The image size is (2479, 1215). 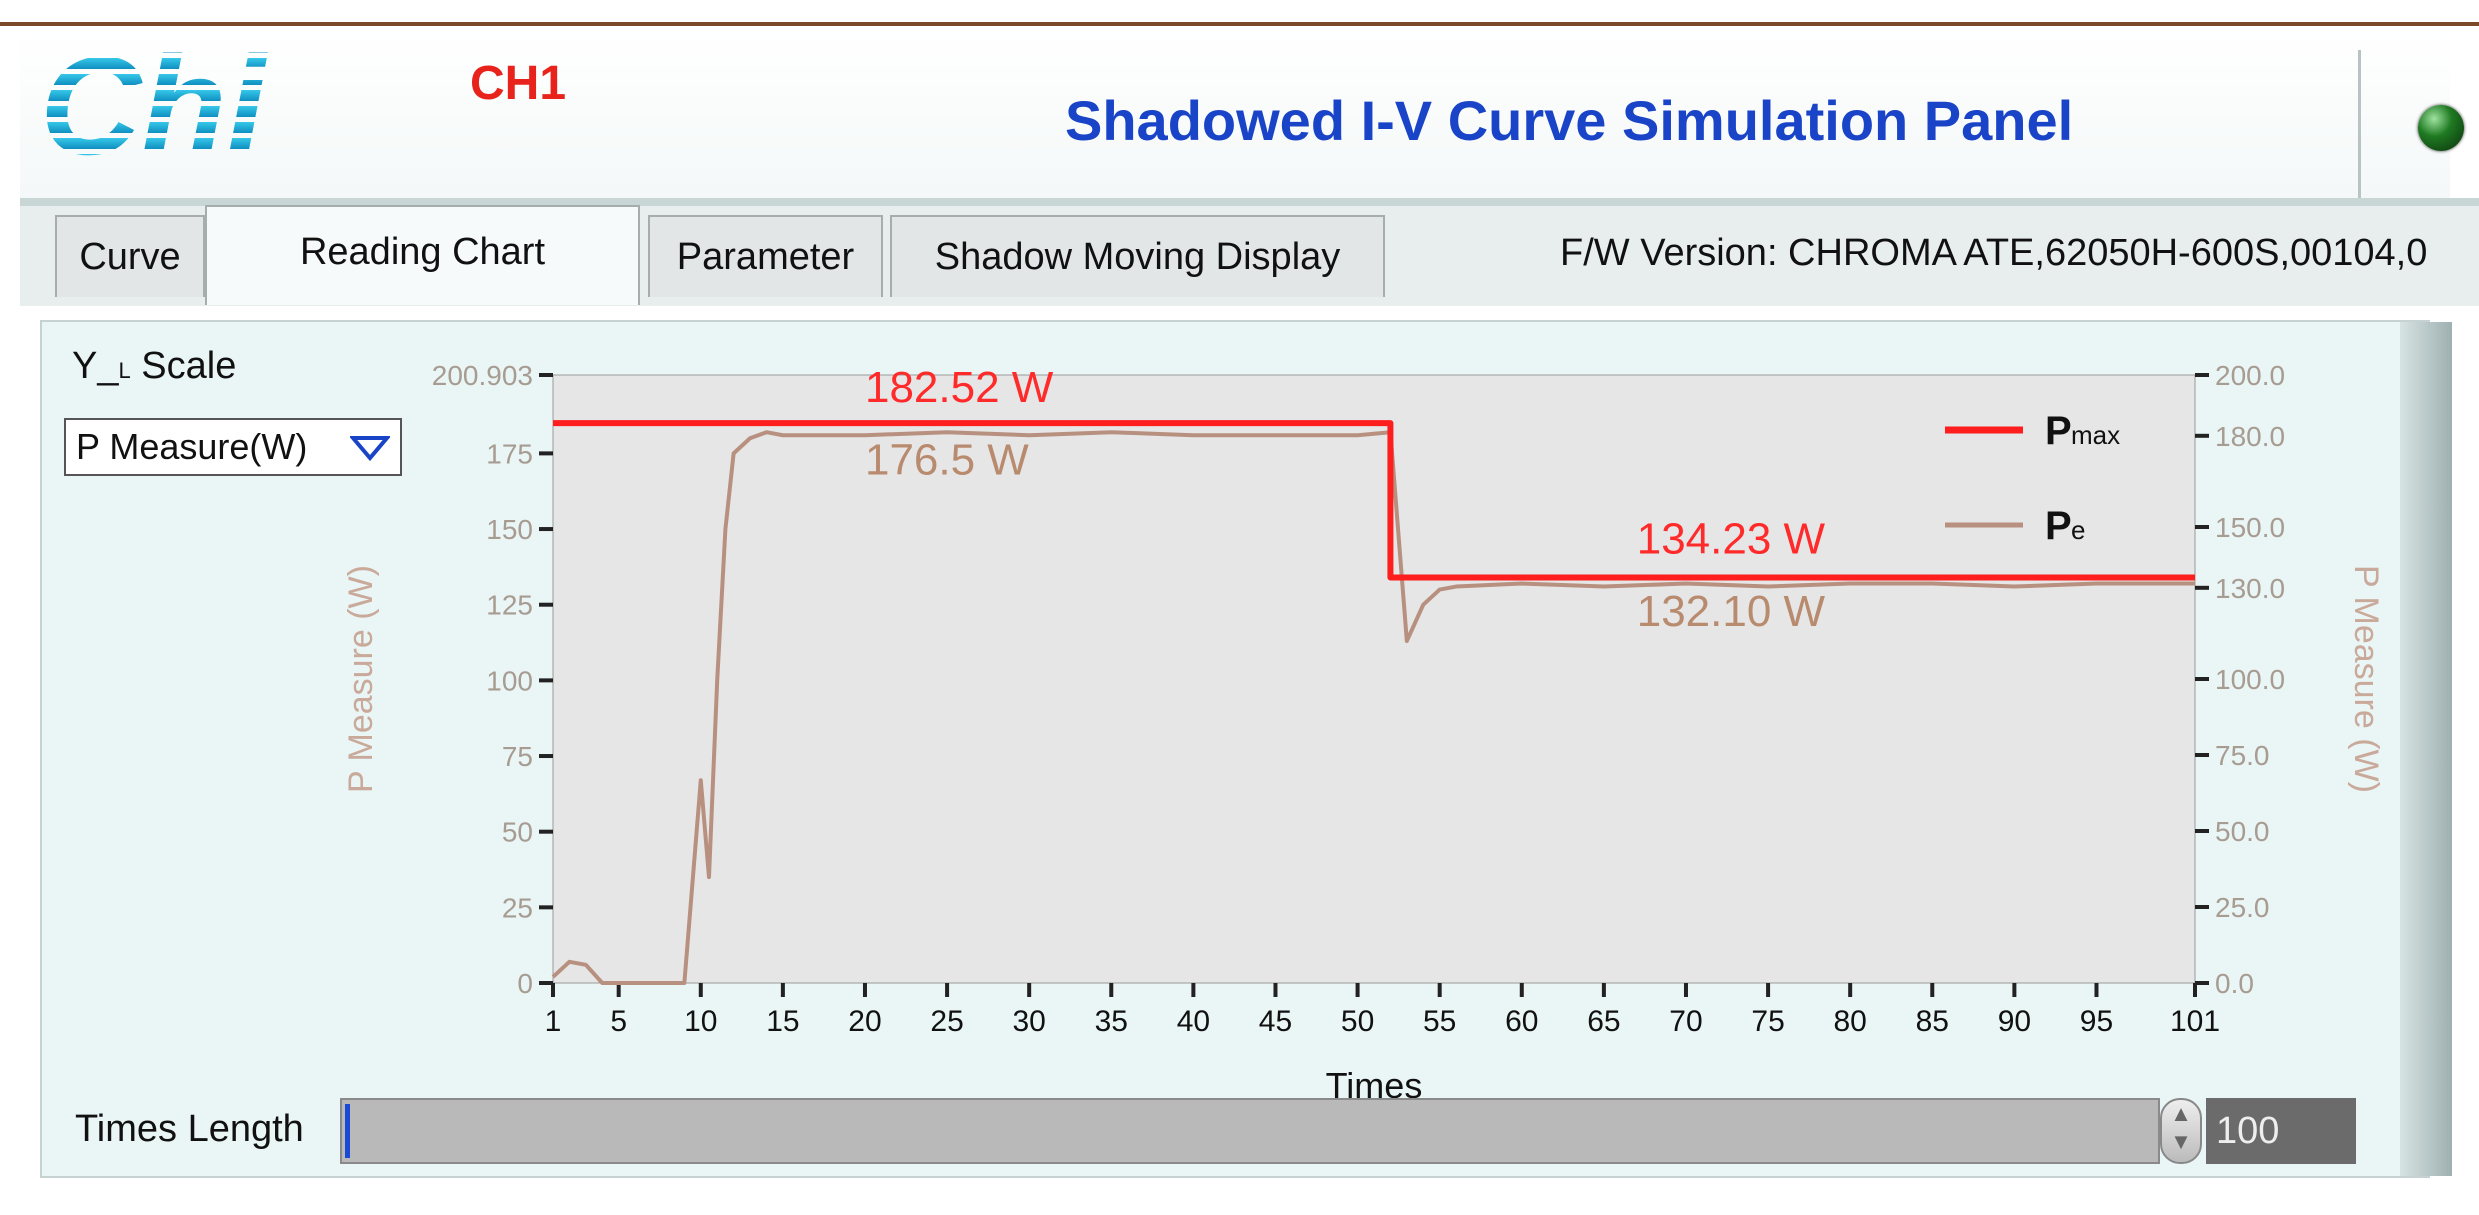 I want to click on y-left-tick-label: 75, so click(x=517, y=756).